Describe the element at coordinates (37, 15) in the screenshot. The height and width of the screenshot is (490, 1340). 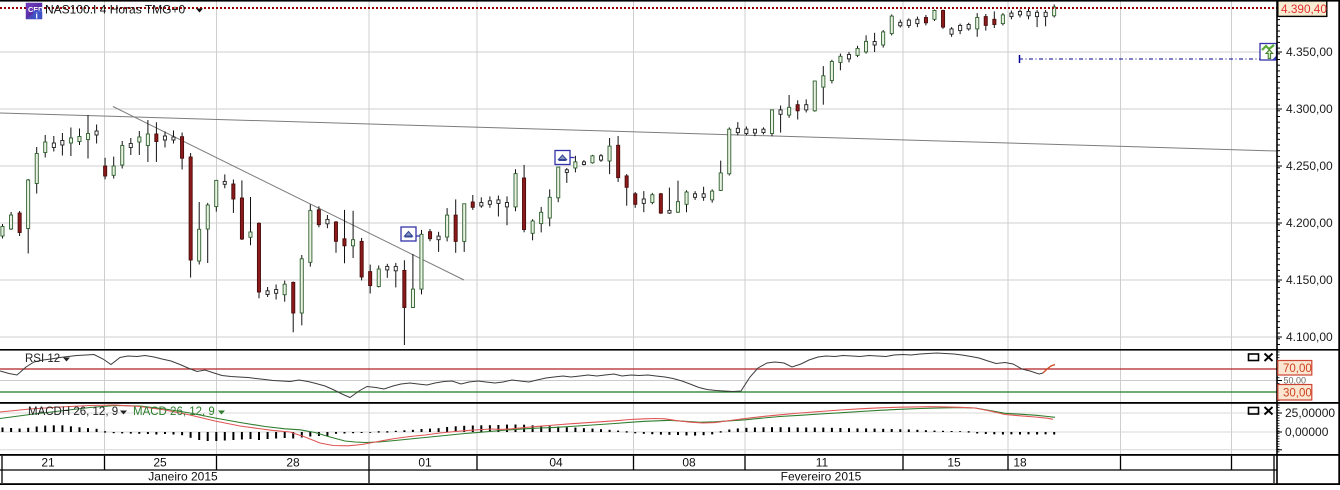
I see `svg-text: i` at that location.